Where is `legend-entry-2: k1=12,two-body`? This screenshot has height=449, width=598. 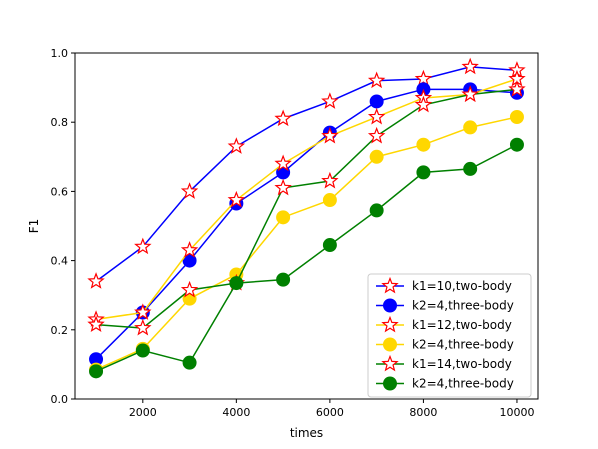 legend-entry-2: k1=12,two-body is located at coordinates (444, 324).